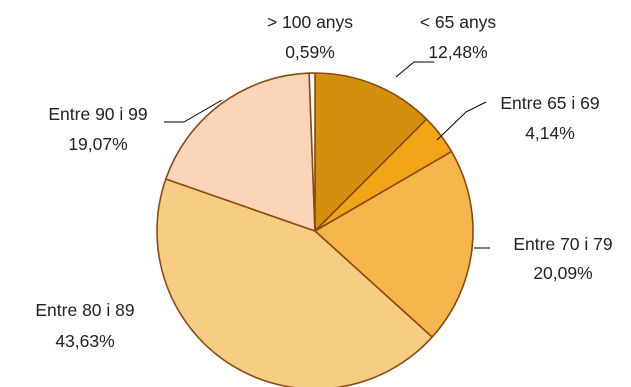 The height and width of the screenshot is (387, 631). Describe the element at coordinates (562, 244) in the screenshot. I see `slice-label-70-79: Entre 70 i 79` at that location.